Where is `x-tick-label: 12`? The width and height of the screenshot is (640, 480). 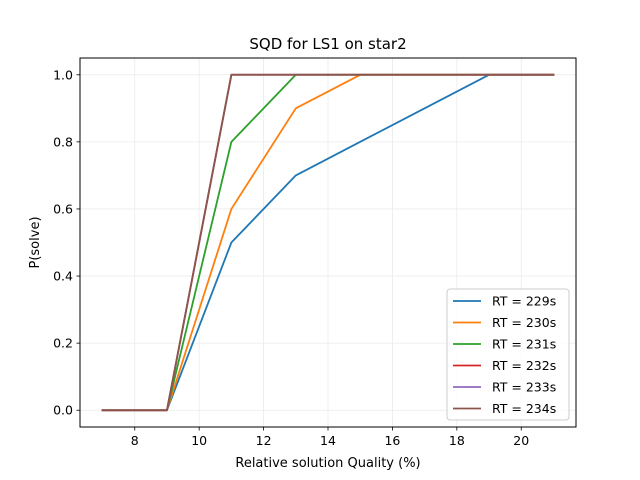 x-tick-label: 12 is located at coordinates (264, 440).